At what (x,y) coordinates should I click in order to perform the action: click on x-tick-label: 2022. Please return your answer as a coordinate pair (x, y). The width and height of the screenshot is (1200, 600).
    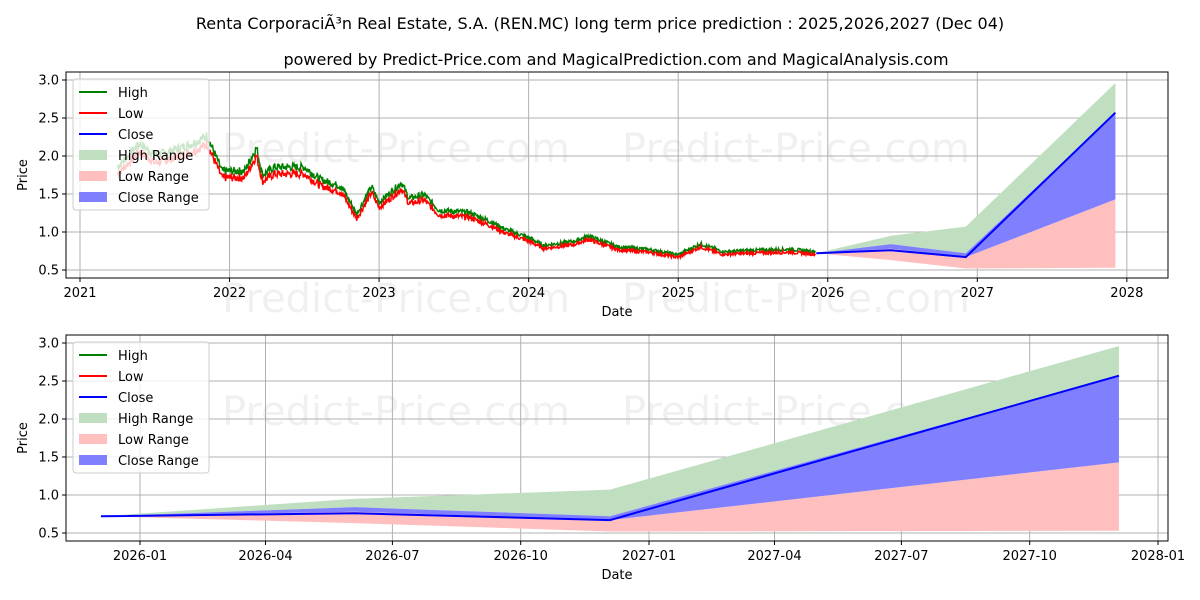
    Looking at the image, I should click on (229, 293).